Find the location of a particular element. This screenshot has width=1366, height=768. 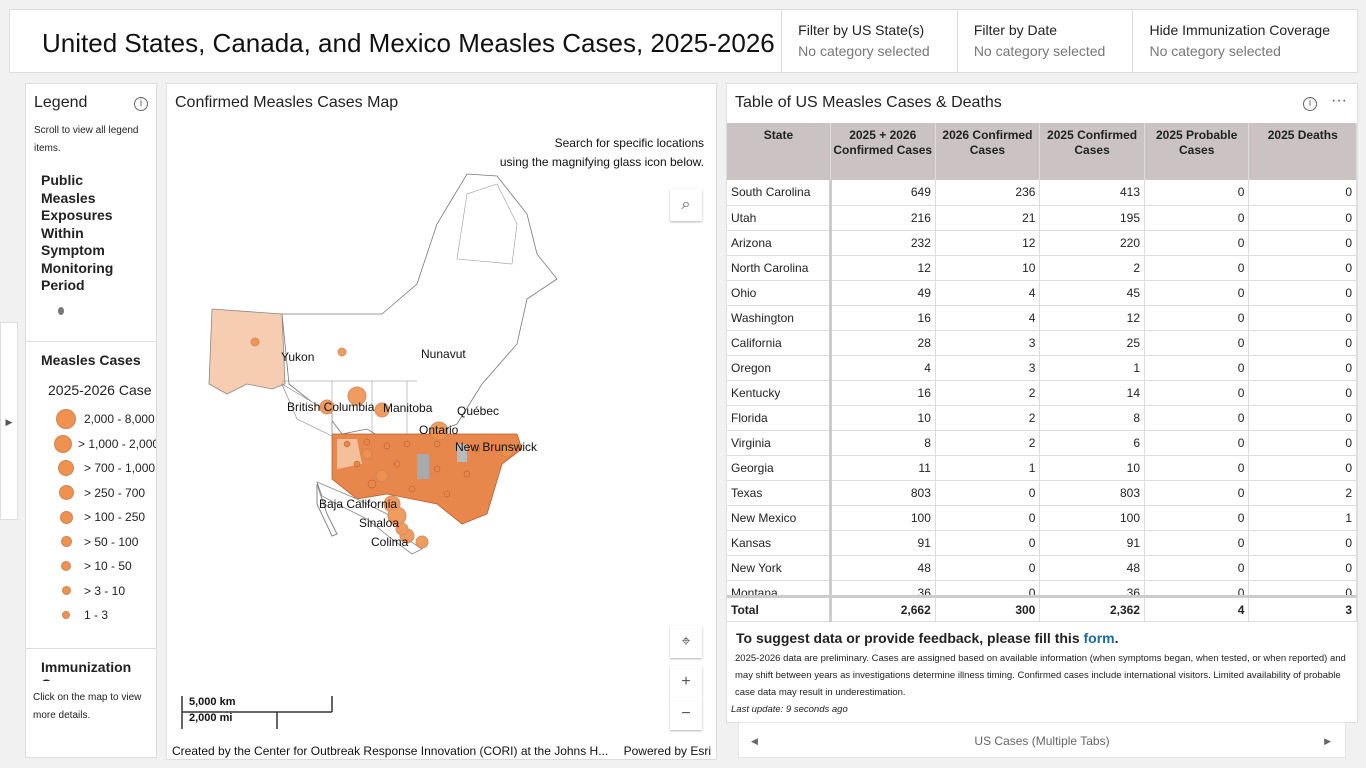

table-cell: 803 is located at coordinates (883, 493).